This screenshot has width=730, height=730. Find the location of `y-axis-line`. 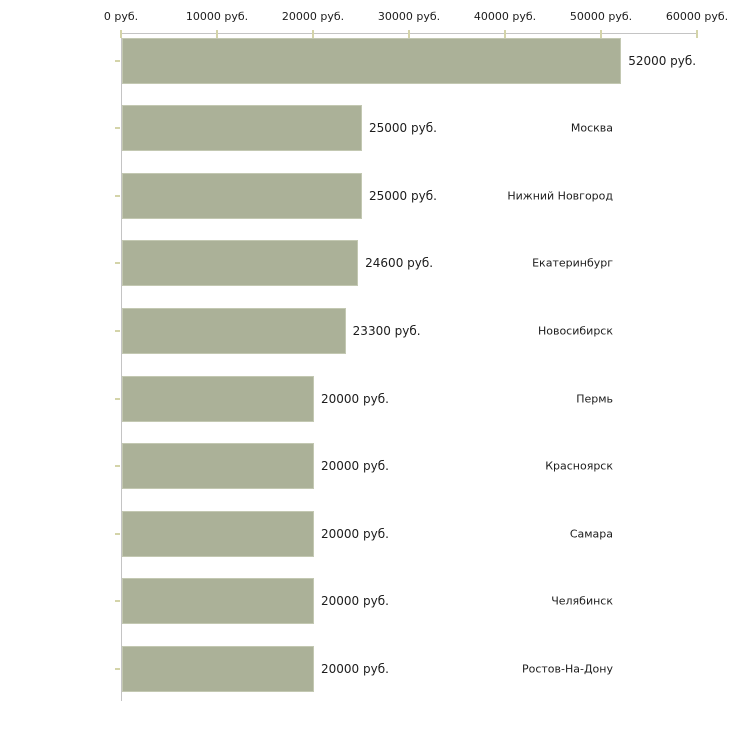

y-axis-line is located at coordinates (121, 367).